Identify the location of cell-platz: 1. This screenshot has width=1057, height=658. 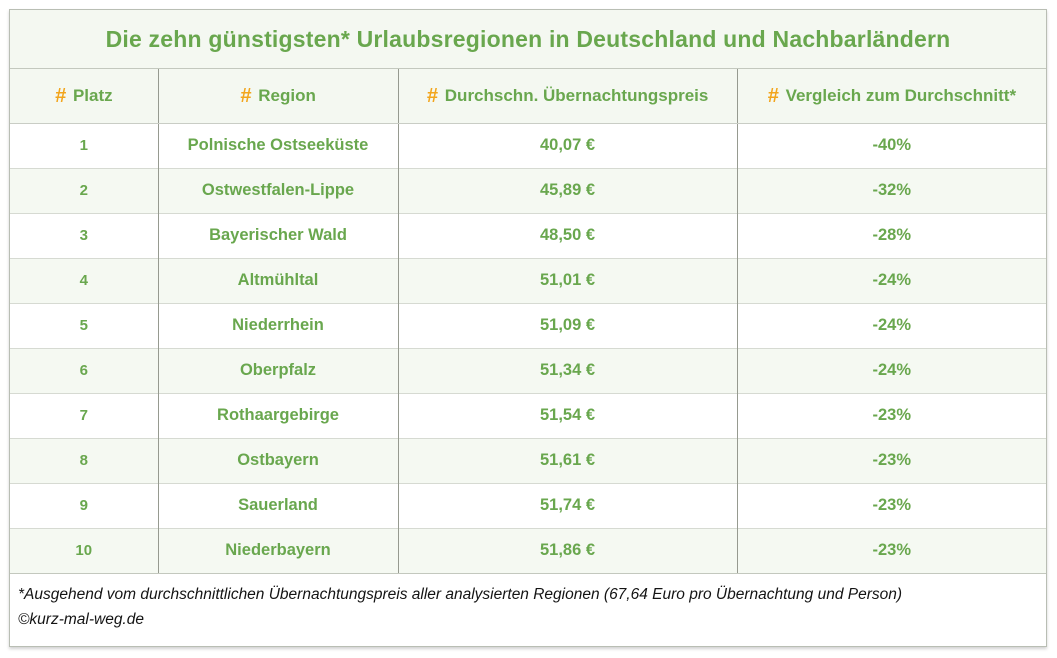
(83, 145).